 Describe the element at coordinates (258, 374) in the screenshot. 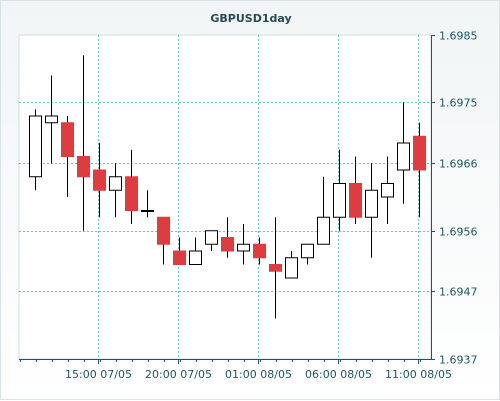

I see `x-tick-label: 01:00 08/05` at that location.